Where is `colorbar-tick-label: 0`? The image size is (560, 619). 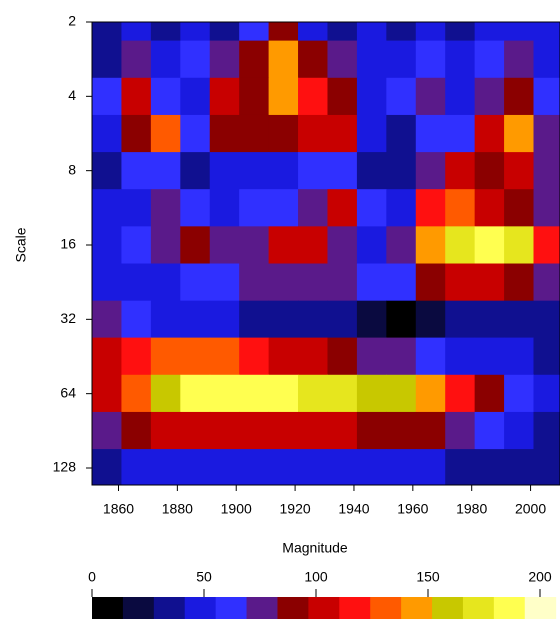
colorbar-tick-label: 0 is located at coordinates (92, 577).